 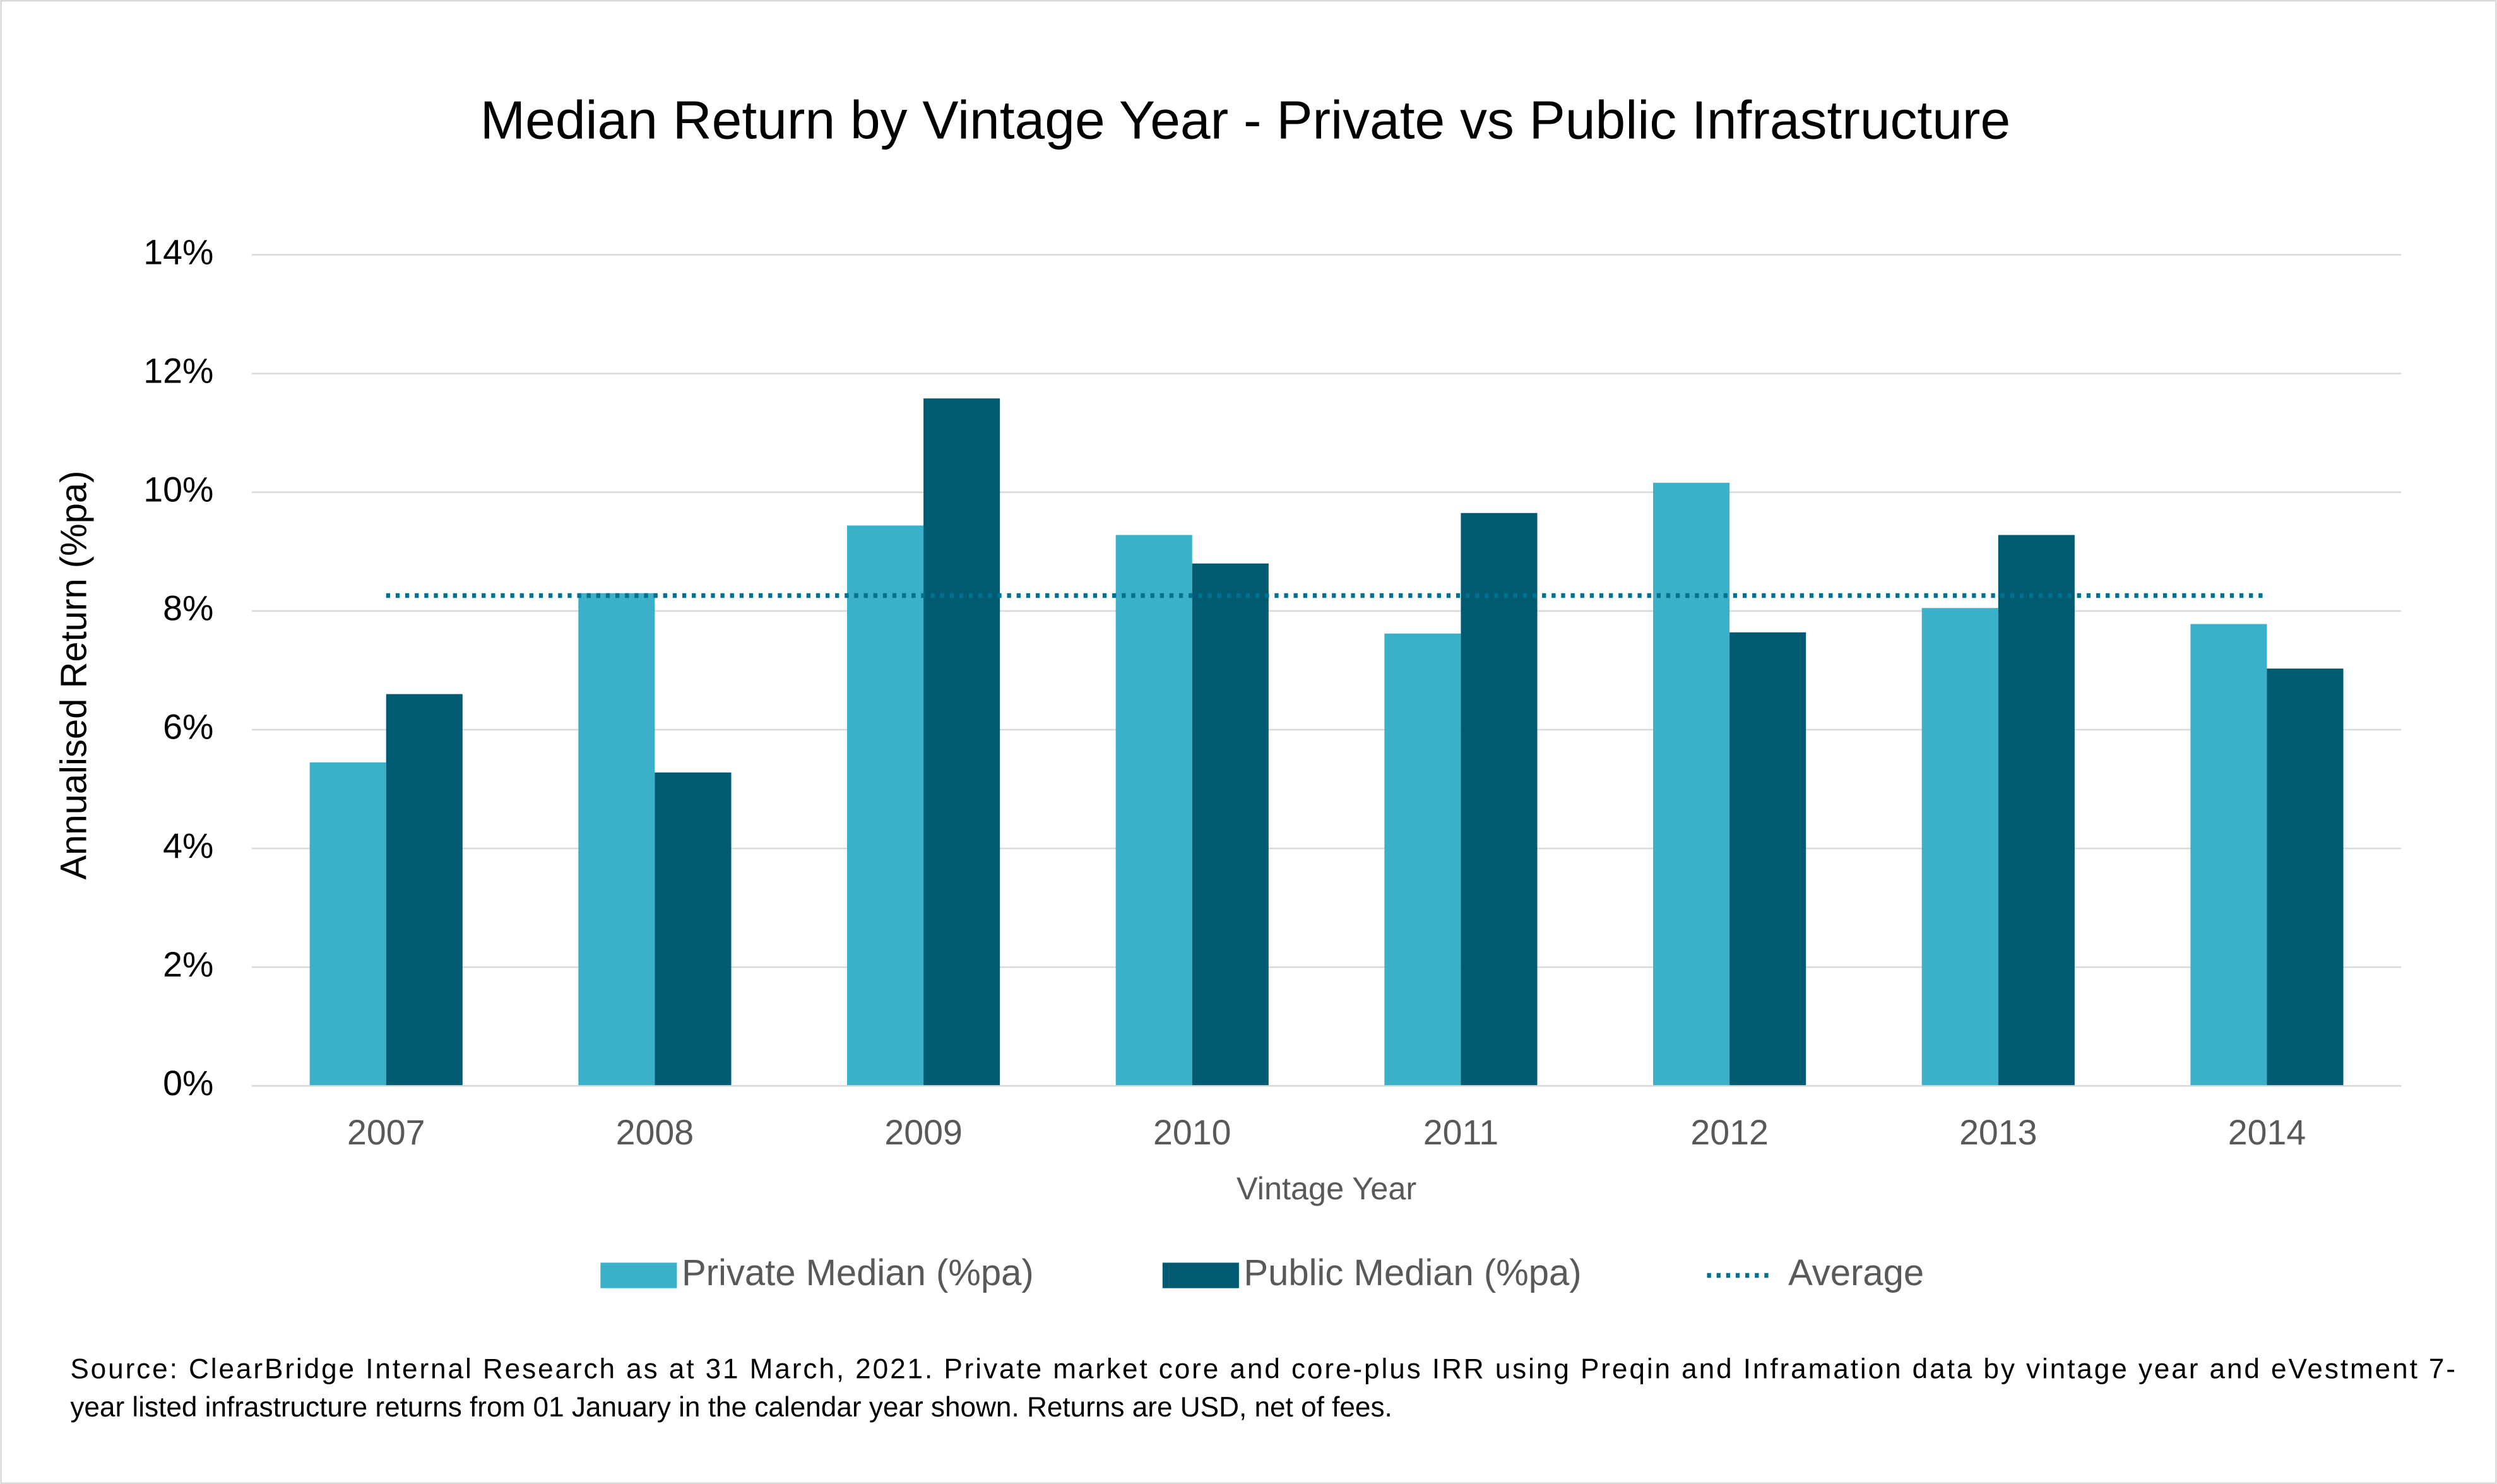 I want to click on y-tick-label: 8%, so click(x=188, y=608).